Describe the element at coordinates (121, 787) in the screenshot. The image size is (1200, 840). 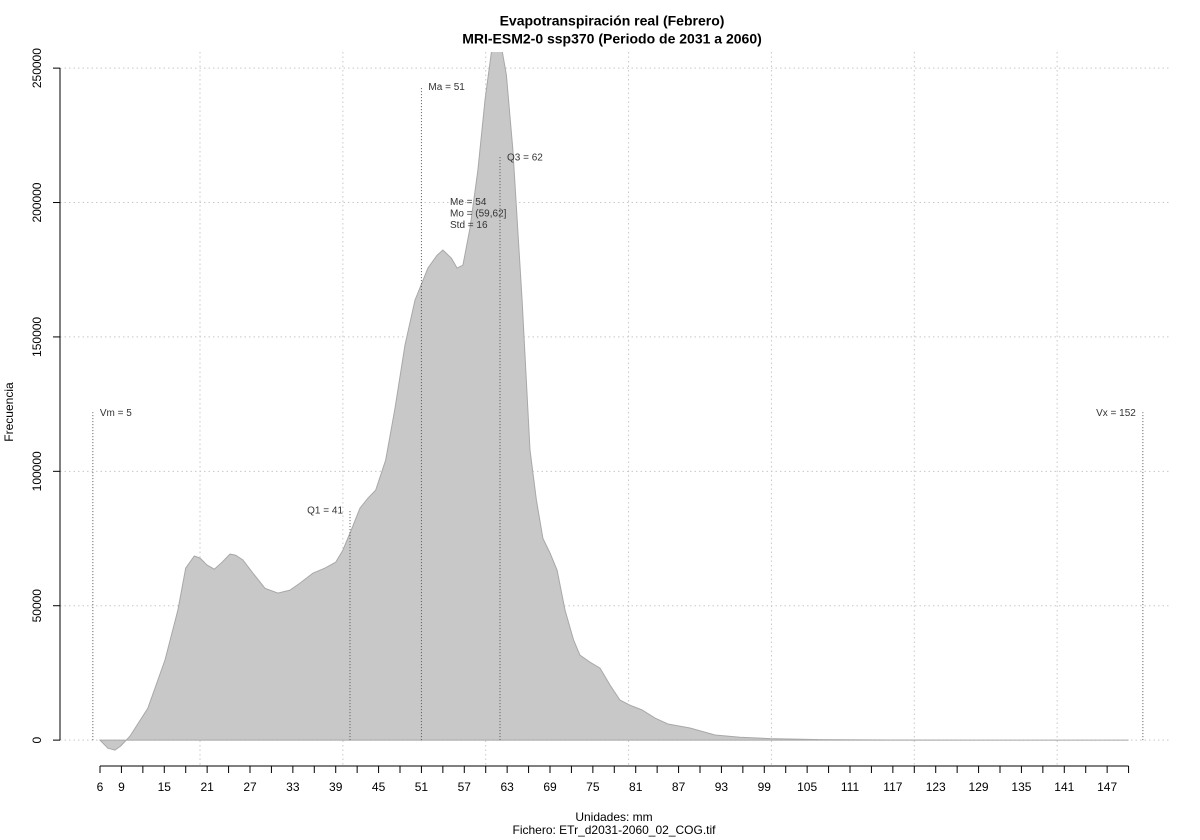
I see `x-tick-label: 9` at that location.